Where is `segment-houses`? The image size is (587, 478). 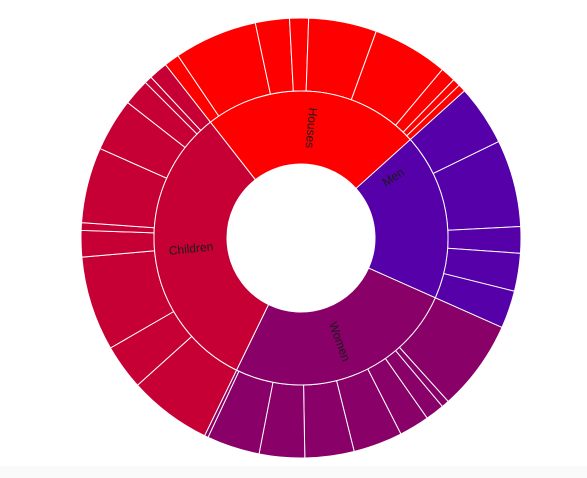
segment-houses is located at coordinates (310, 140).